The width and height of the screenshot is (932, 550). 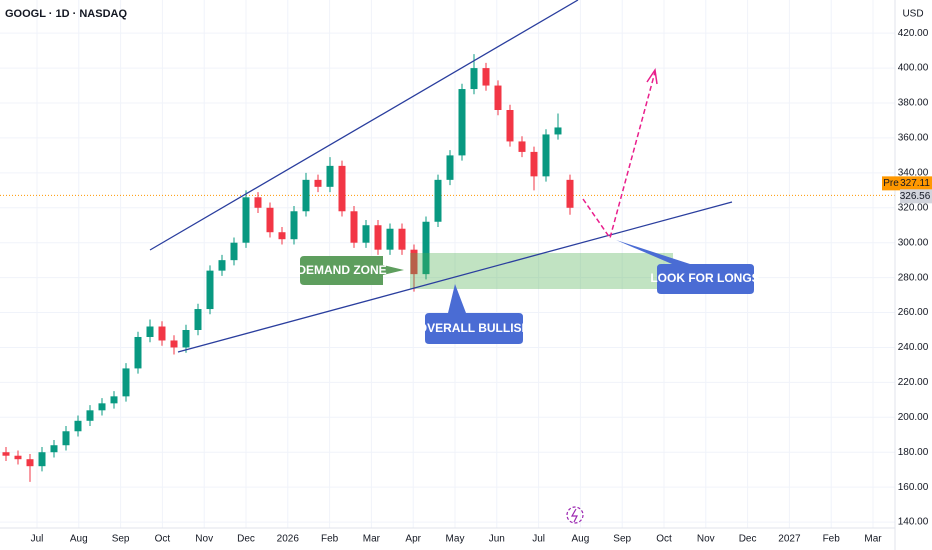 I want to click on y-tick-label: 160.00, so click(x=913, y=487).